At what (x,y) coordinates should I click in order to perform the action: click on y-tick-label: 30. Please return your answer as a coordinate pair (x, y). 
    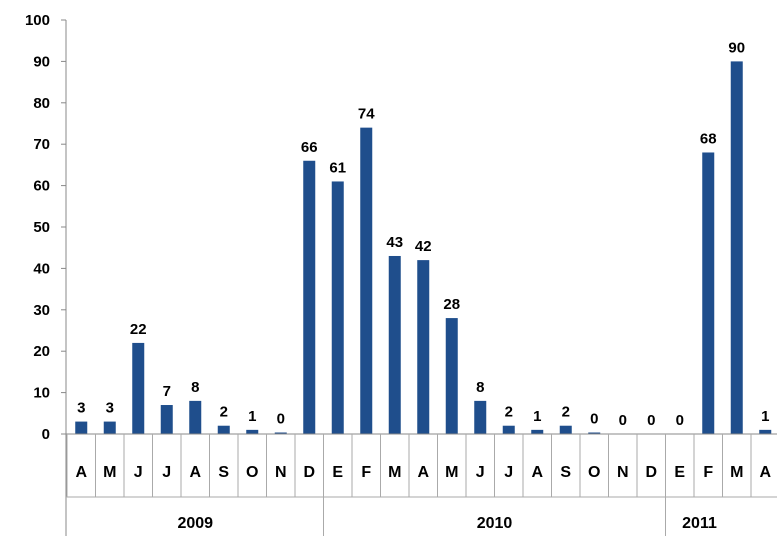
    Looking at the image, I should click on (41, 310).